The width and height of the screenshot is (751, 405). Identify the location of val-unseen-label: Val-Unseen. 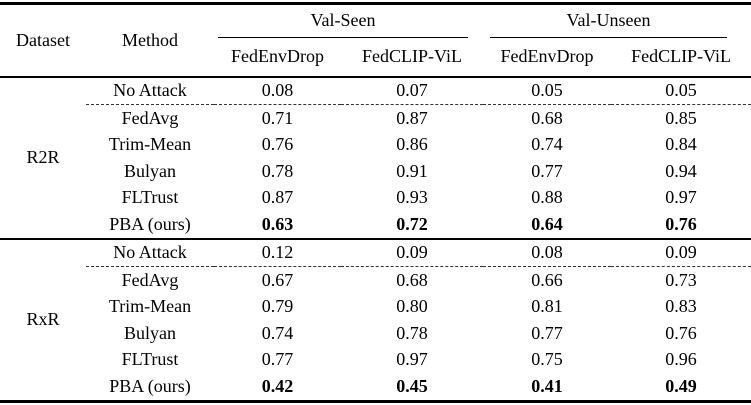
(609, 24).